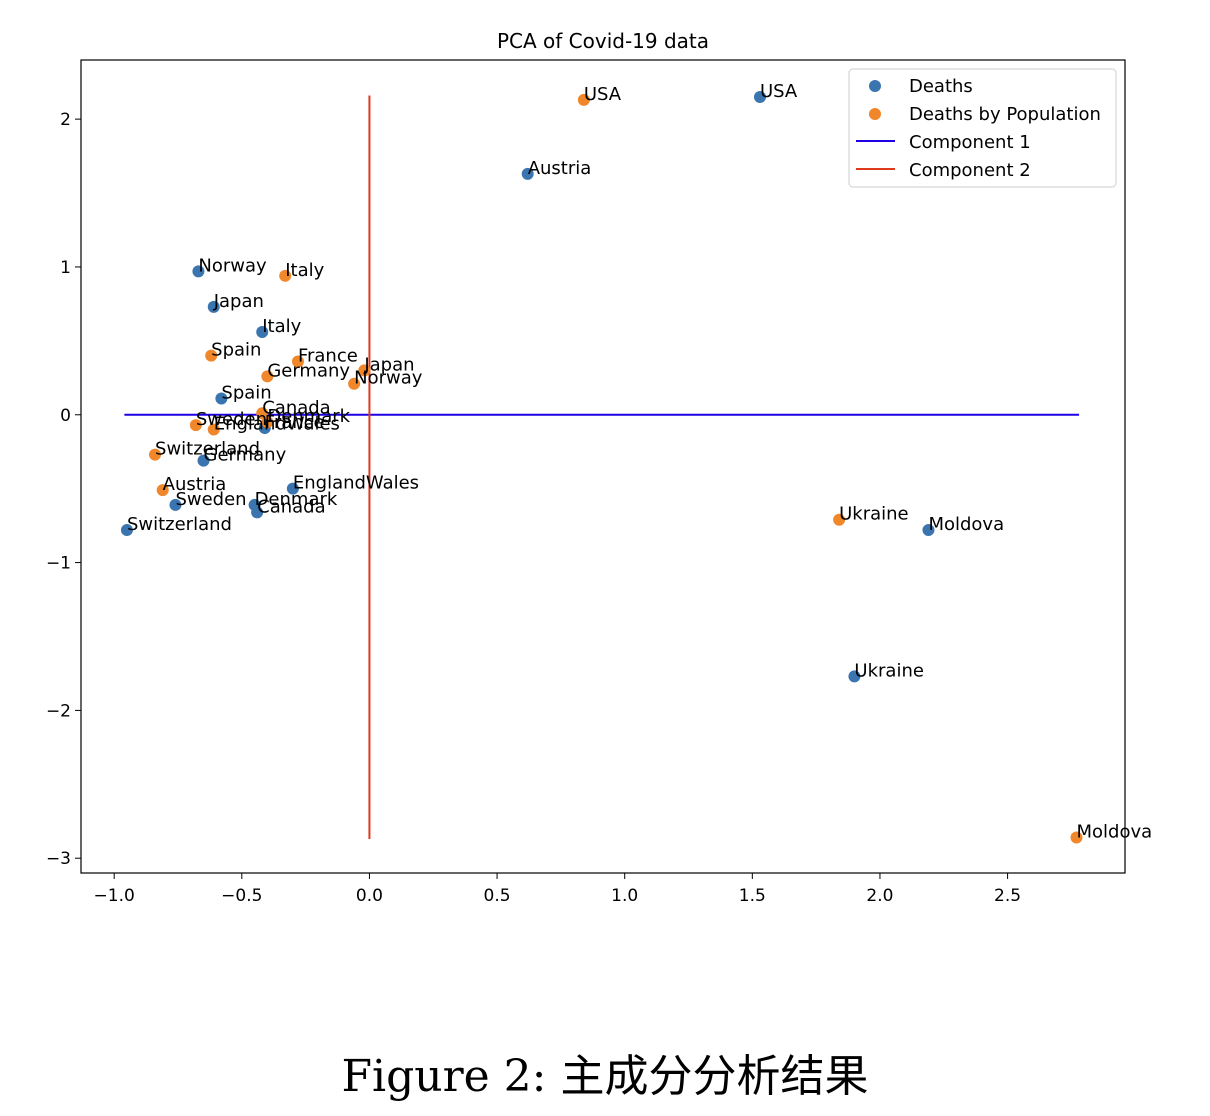 The height and width of the screenshot is (1116, 1210). What do you see at coordinates (296, 407) in the screenshot?
I see `deaths-by-population-label-canada: Canada` at bounding box center [296, 407].